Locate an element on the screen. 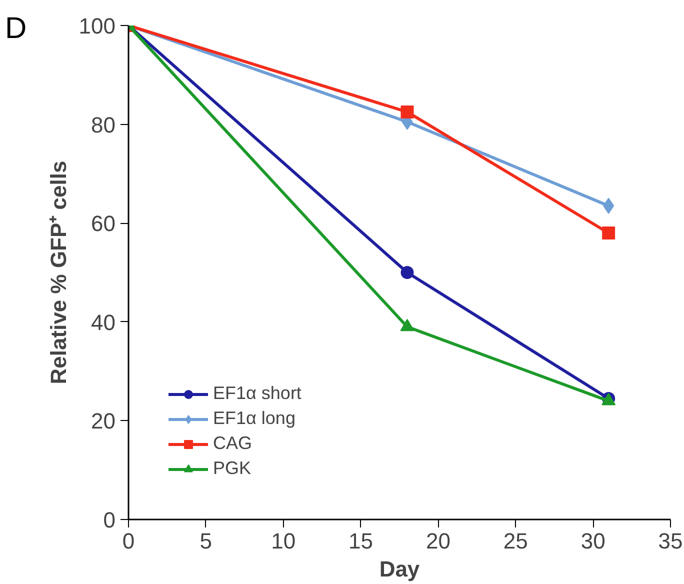  legend-label: CAG is located at coordinates (232, 443).